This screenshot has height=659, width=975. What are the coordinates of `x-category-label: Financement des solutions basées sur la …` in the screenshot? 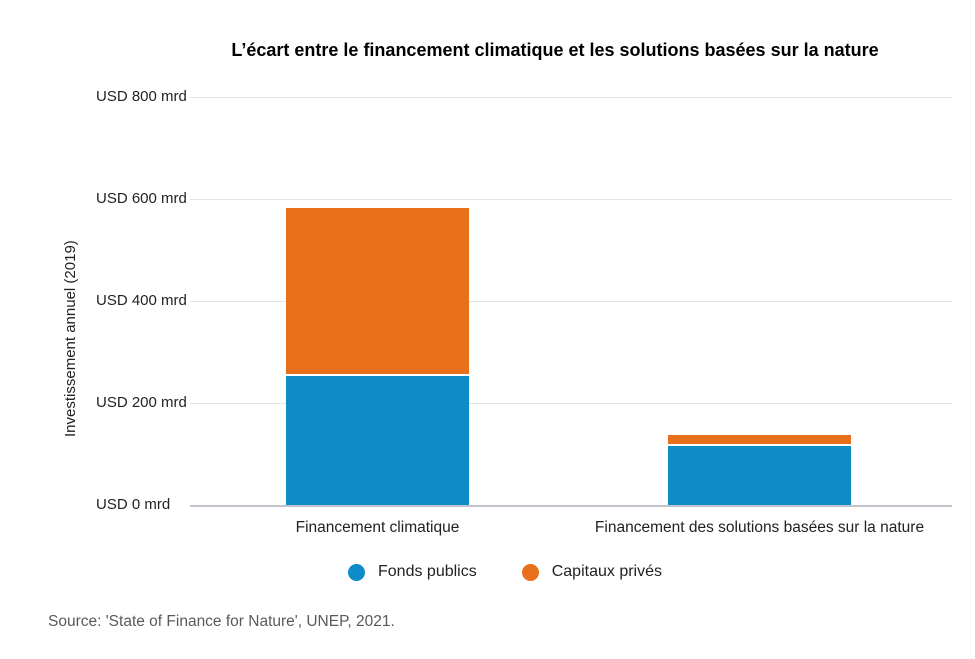 It's located at (759, 527).